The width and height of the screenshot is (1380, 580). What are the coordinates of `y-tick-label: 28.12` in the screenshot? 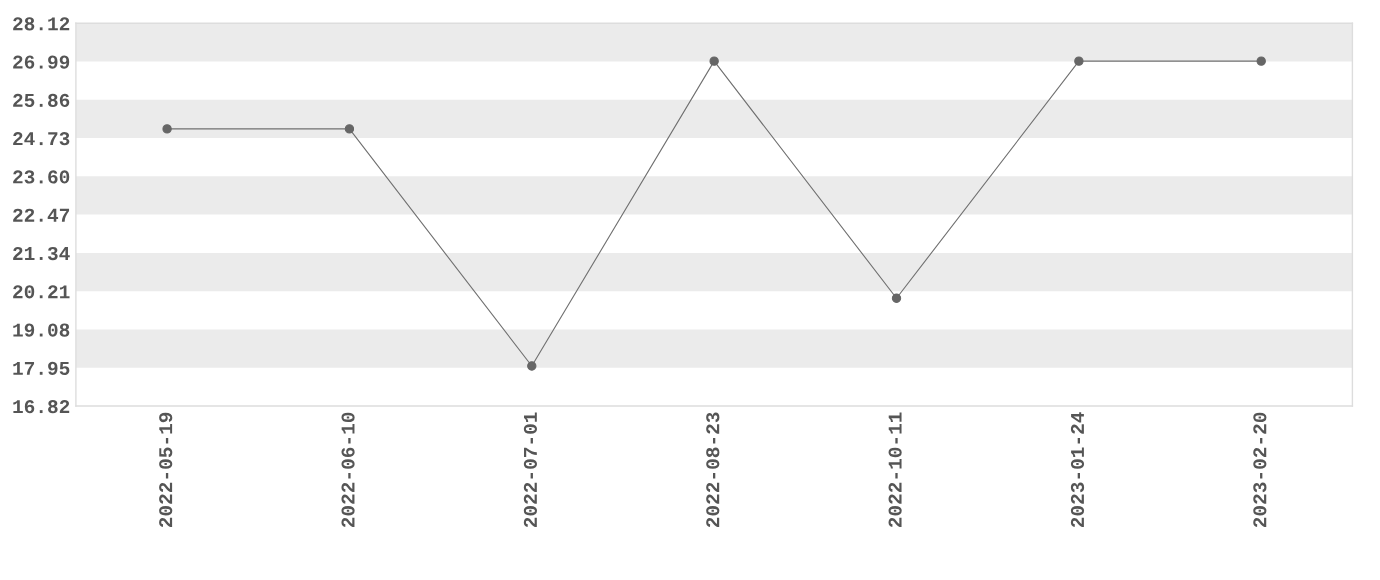 It's located at (41, 24).